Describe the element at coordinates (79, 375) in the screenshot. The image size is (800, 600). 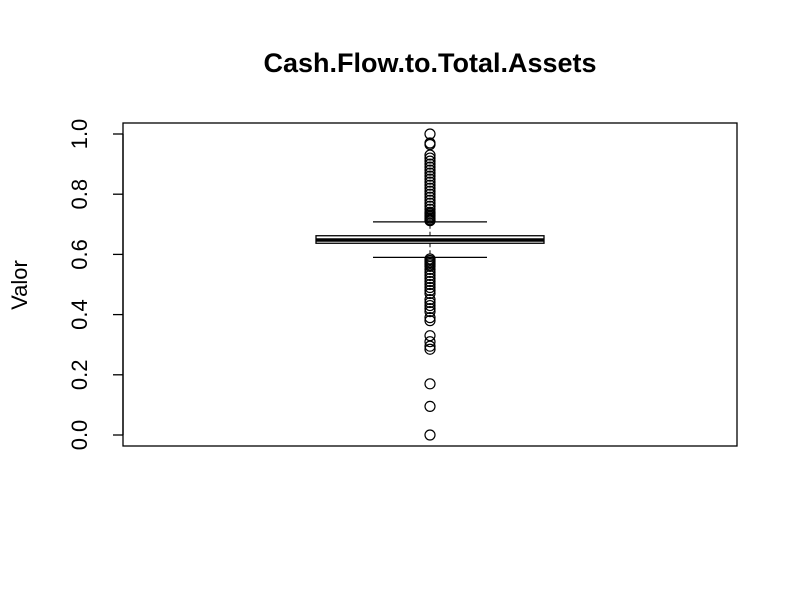
I see `y-tick-label: 0.2` at that location.